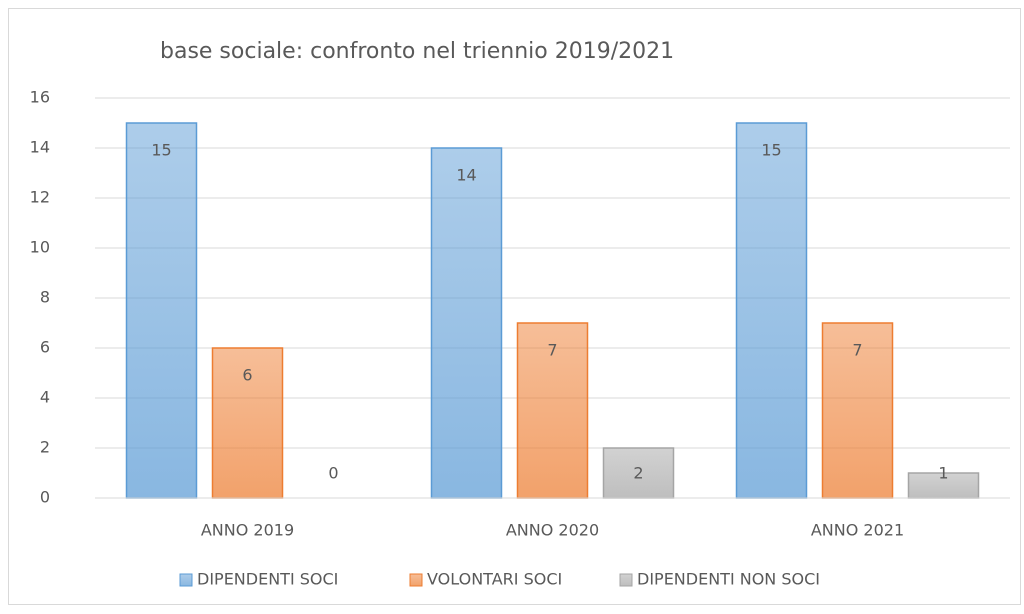 The image size is (1024, 614). What do you see at coordinates (45, 397) in the screenshot?
I see `y-tick-label: 4` at bounding box center [45, 397].